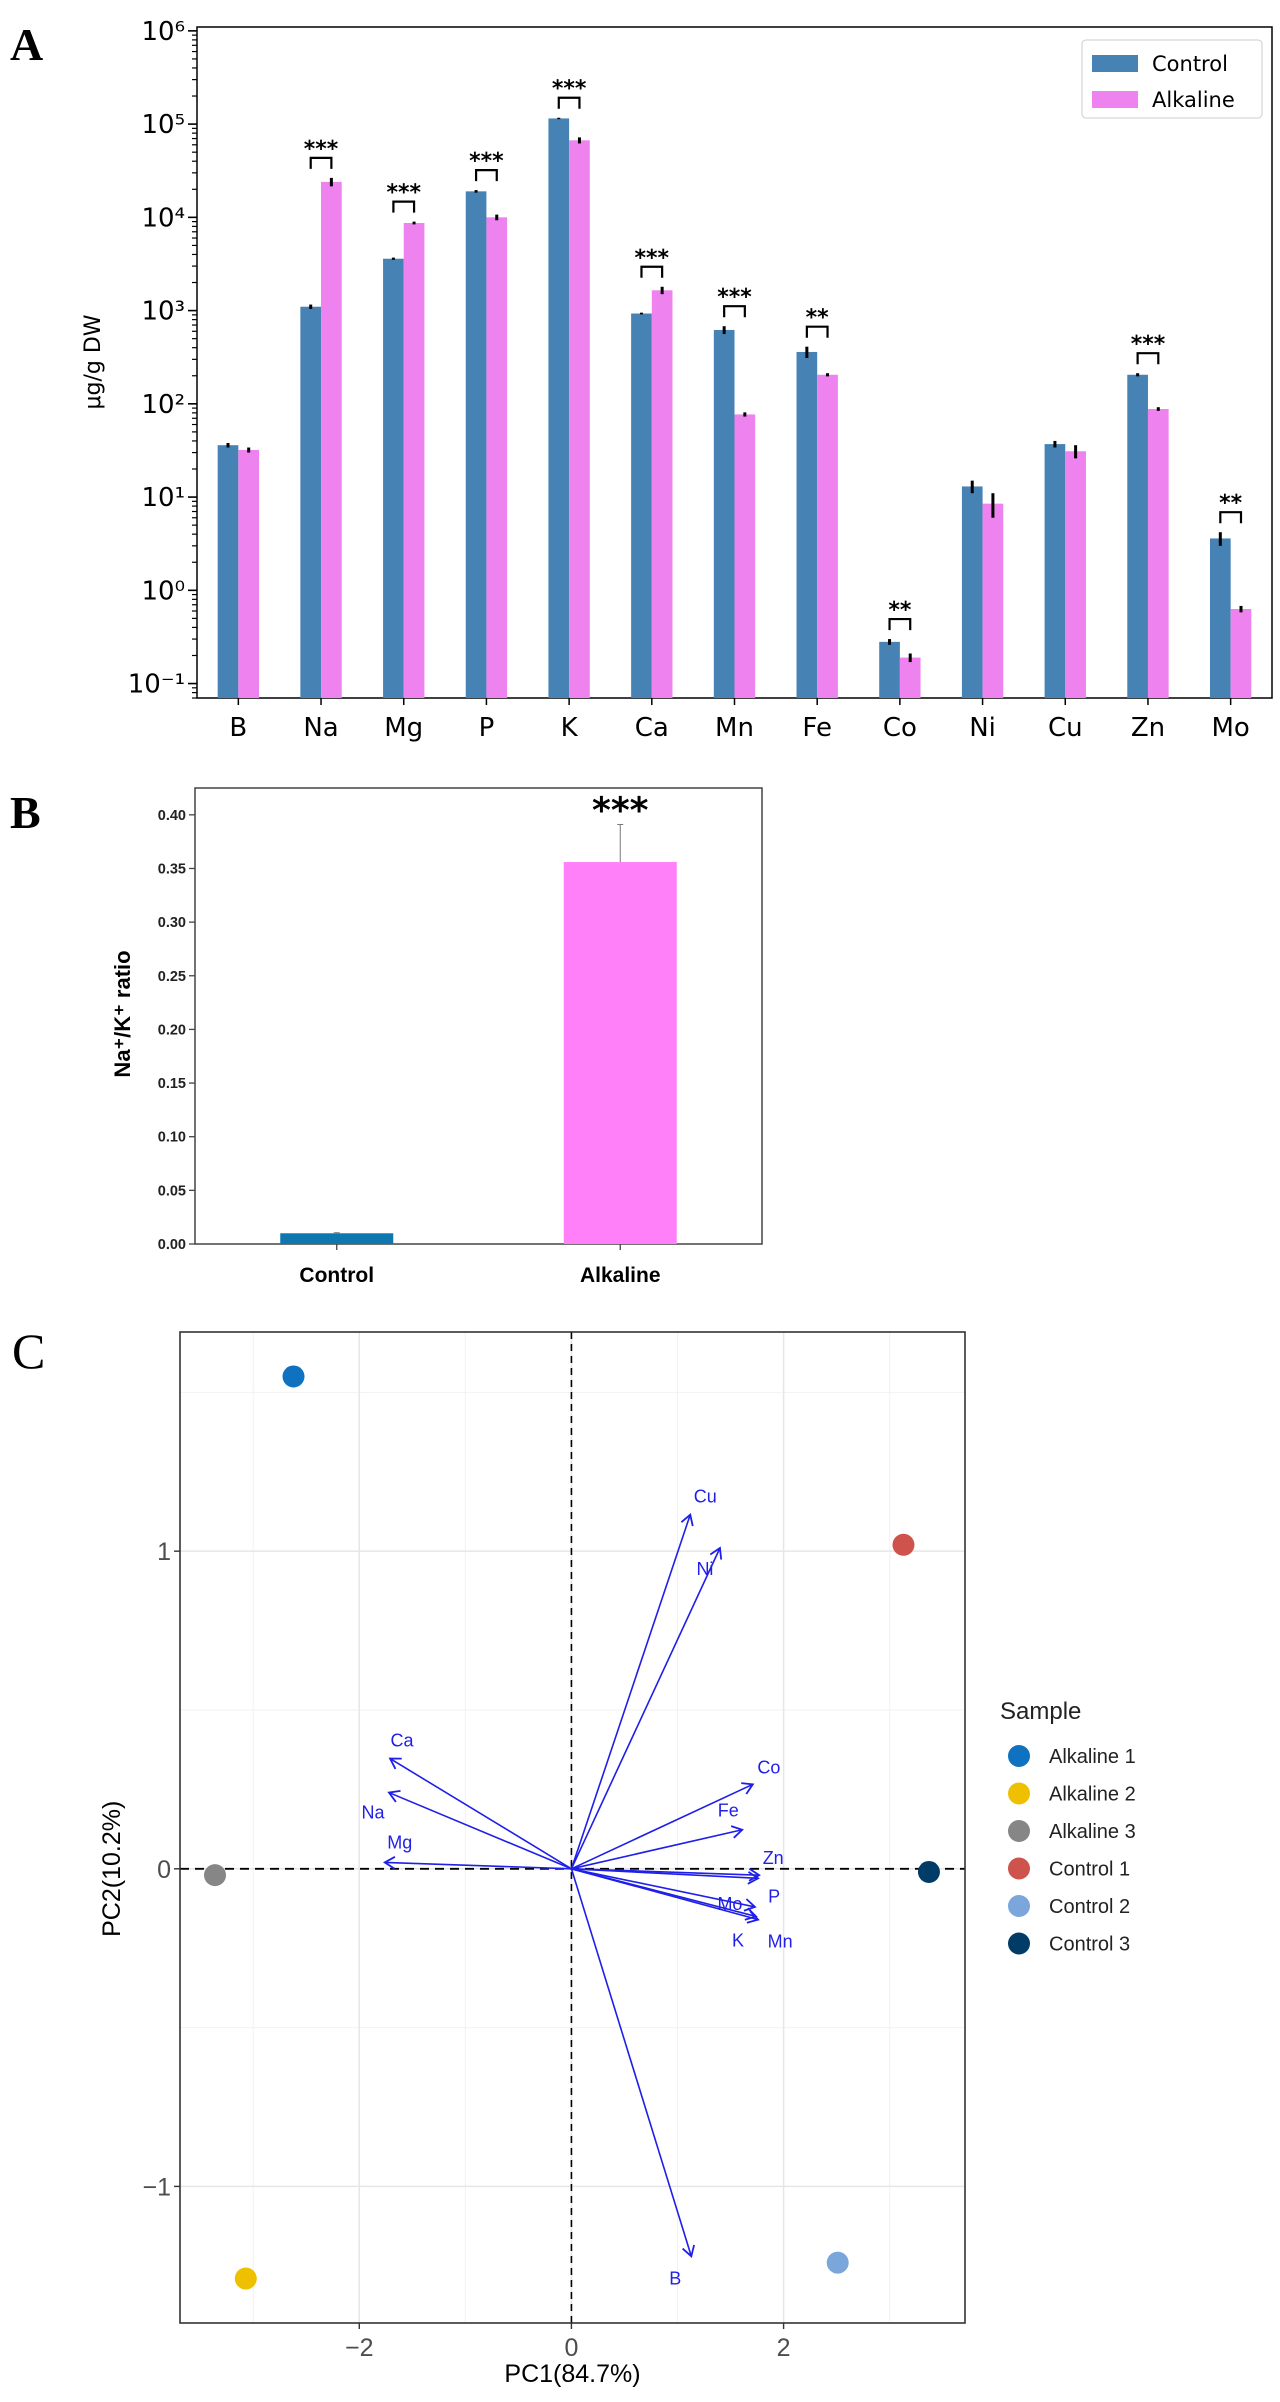  I want to click on x-tick-label: Fe, so click(817, 728).